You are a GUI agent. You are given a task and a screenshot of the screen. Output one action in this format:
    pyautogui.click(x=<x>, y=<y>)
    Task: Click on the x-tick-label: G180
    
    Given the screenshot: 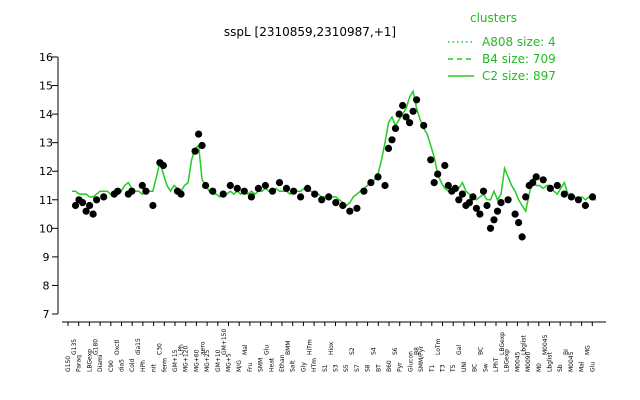 What is the action you would take?
    pyautogui.click(x=95, y=347)
    